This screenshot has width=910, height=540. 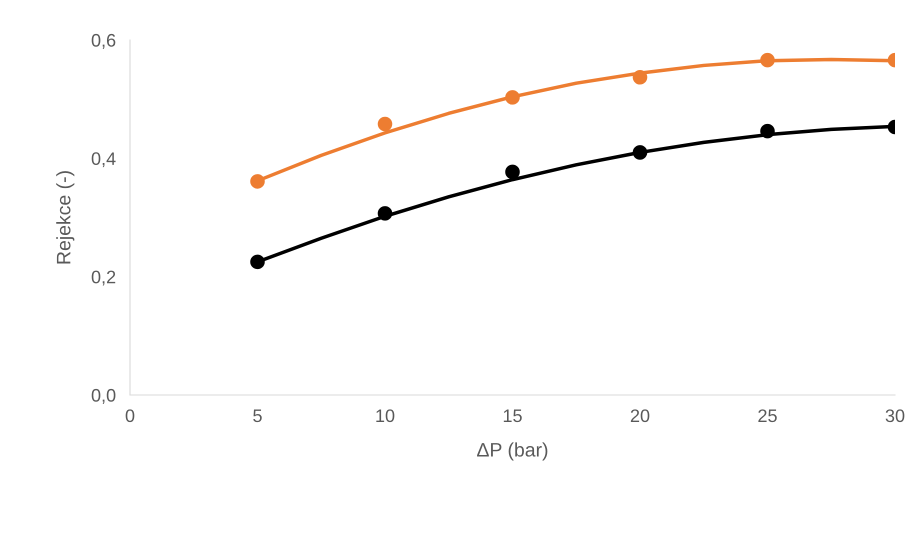 I want to click on x-tick-label: 30, so click(x=895, y=415).